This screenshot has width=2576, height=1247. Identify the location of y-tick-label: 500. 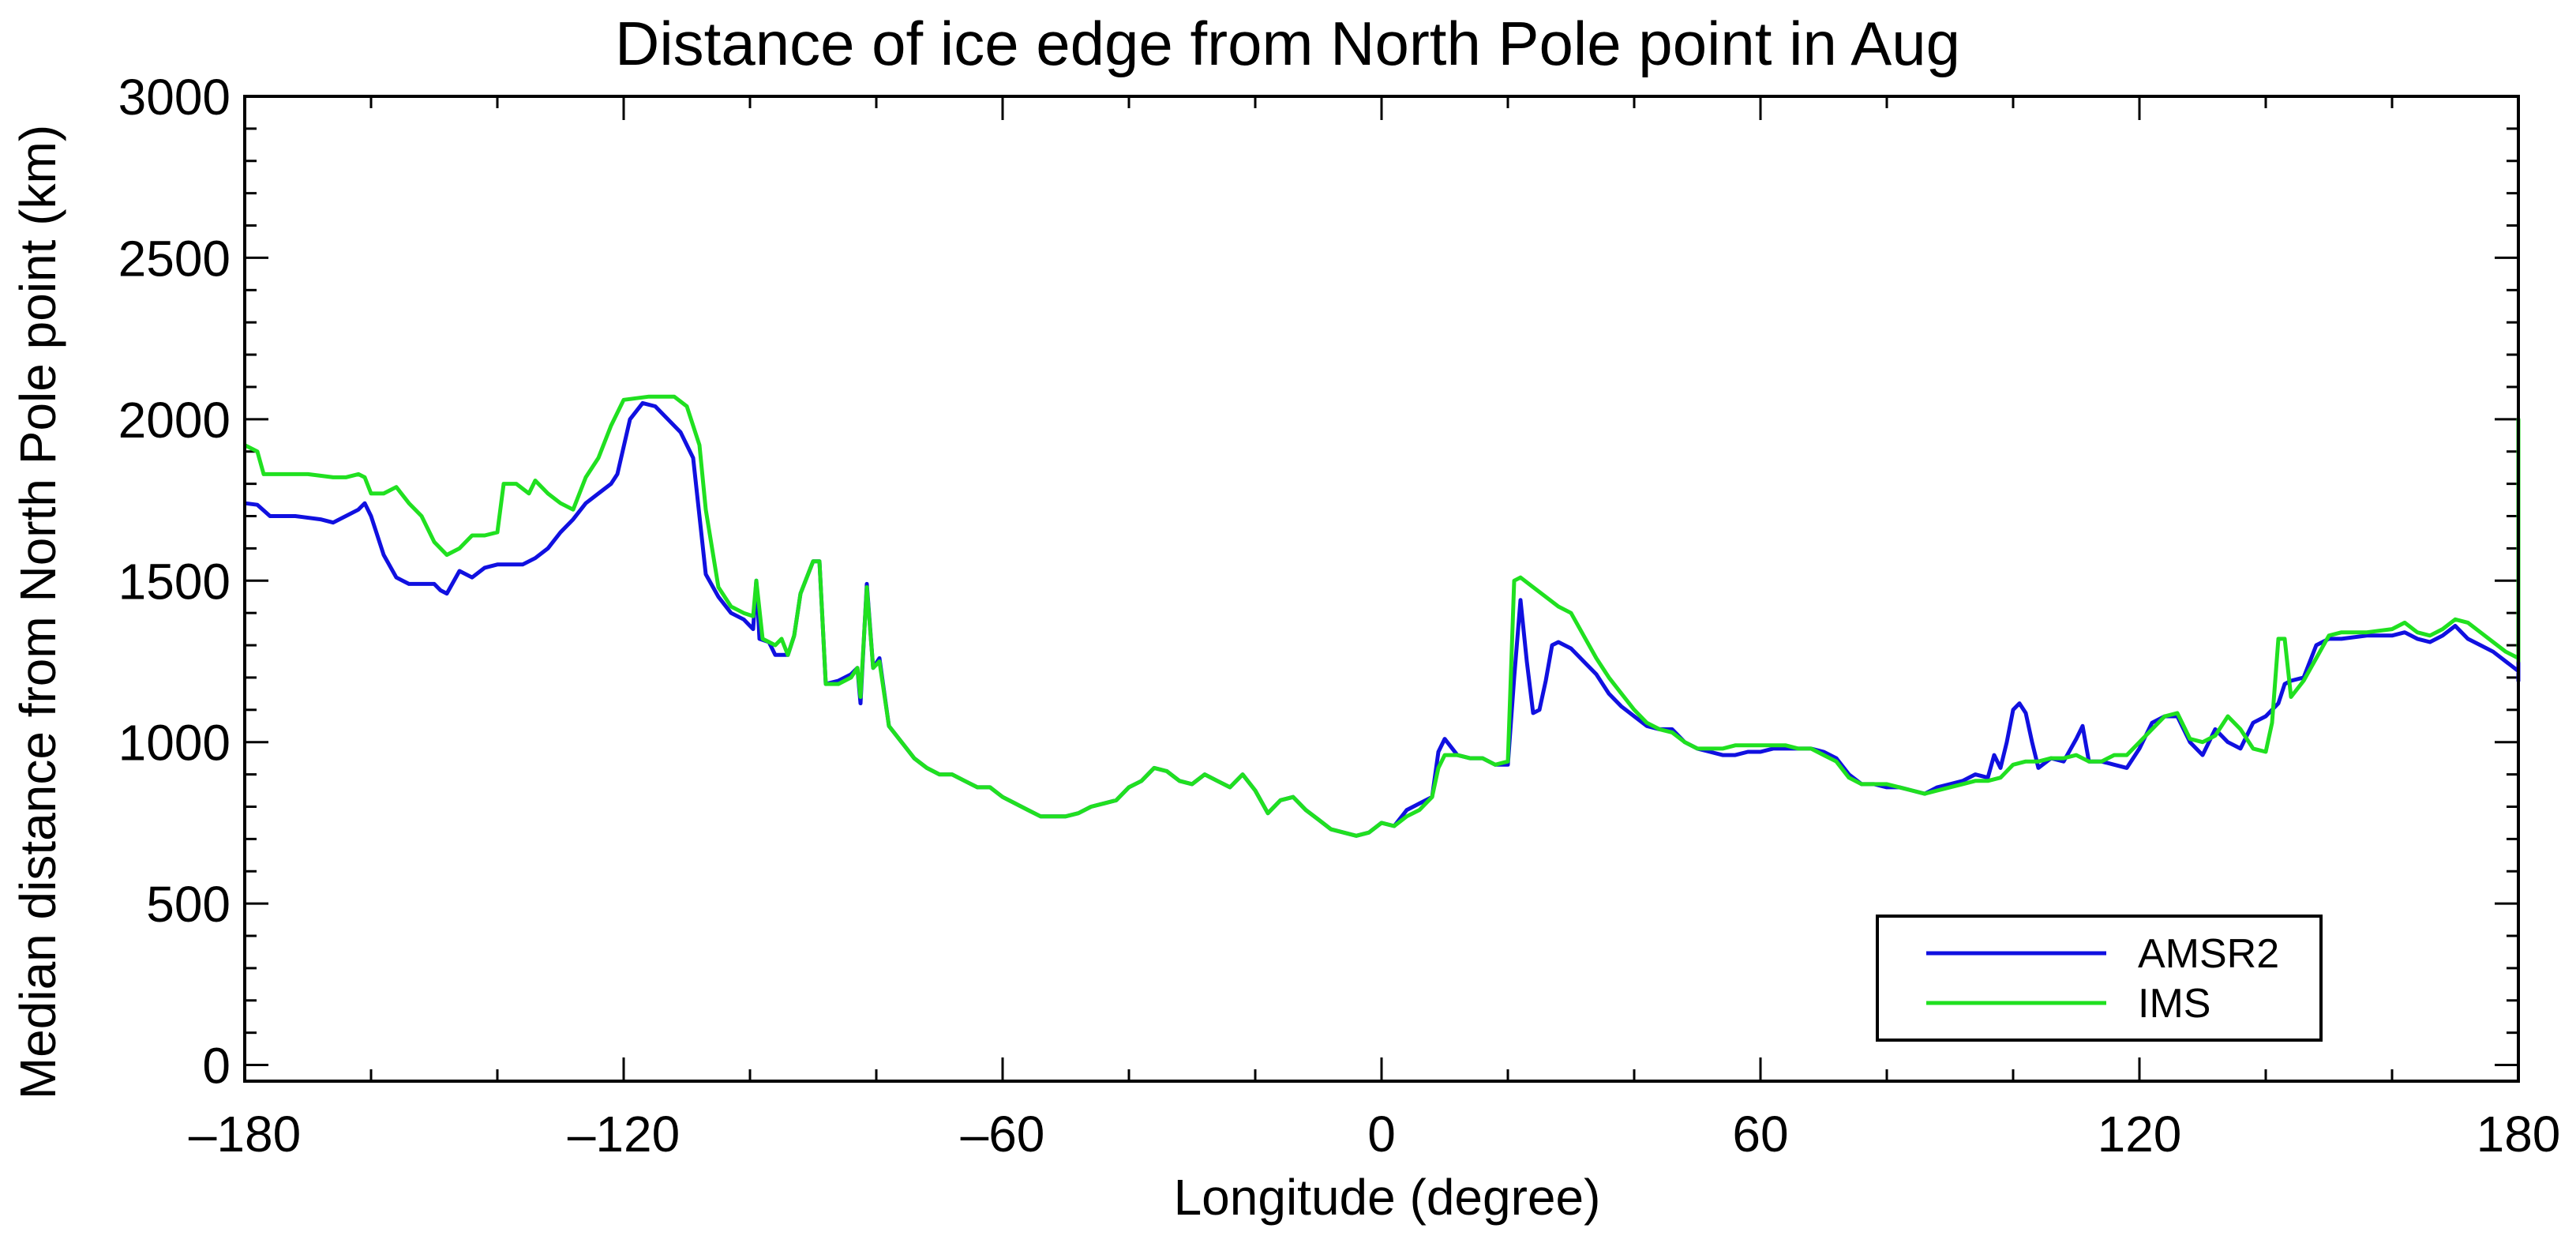
(188, 904).